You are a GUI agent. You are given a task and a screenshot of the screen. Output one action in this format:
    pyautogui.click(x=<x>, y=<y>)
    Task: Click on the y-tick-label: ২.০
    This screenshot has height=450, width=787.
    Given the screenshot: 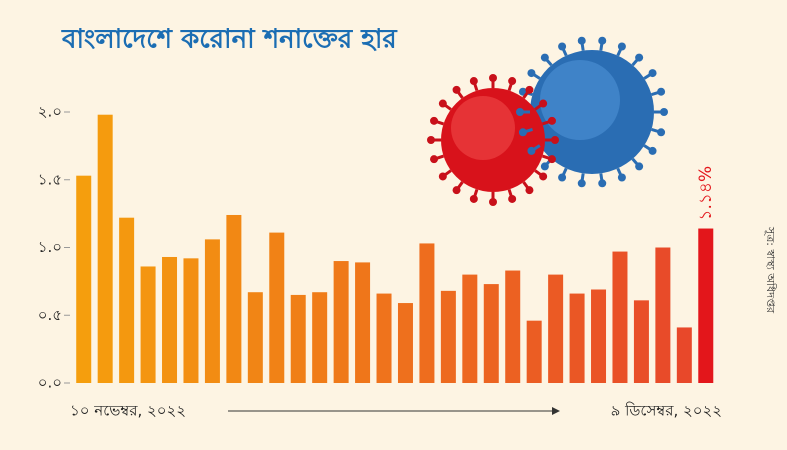 What is the action you would take?
    pyautogui.click(x=50, y=112)
    